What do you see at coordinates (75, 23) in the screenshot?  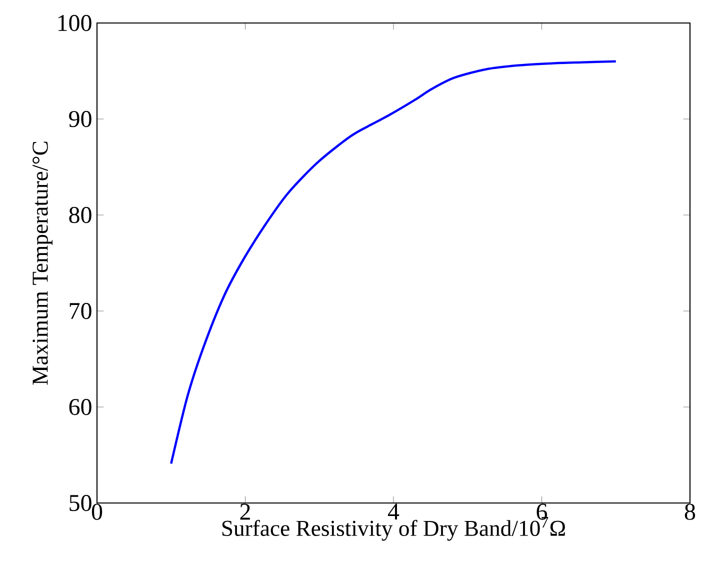 I see `y-tick-label: 100` at bounding box center [75, 23].